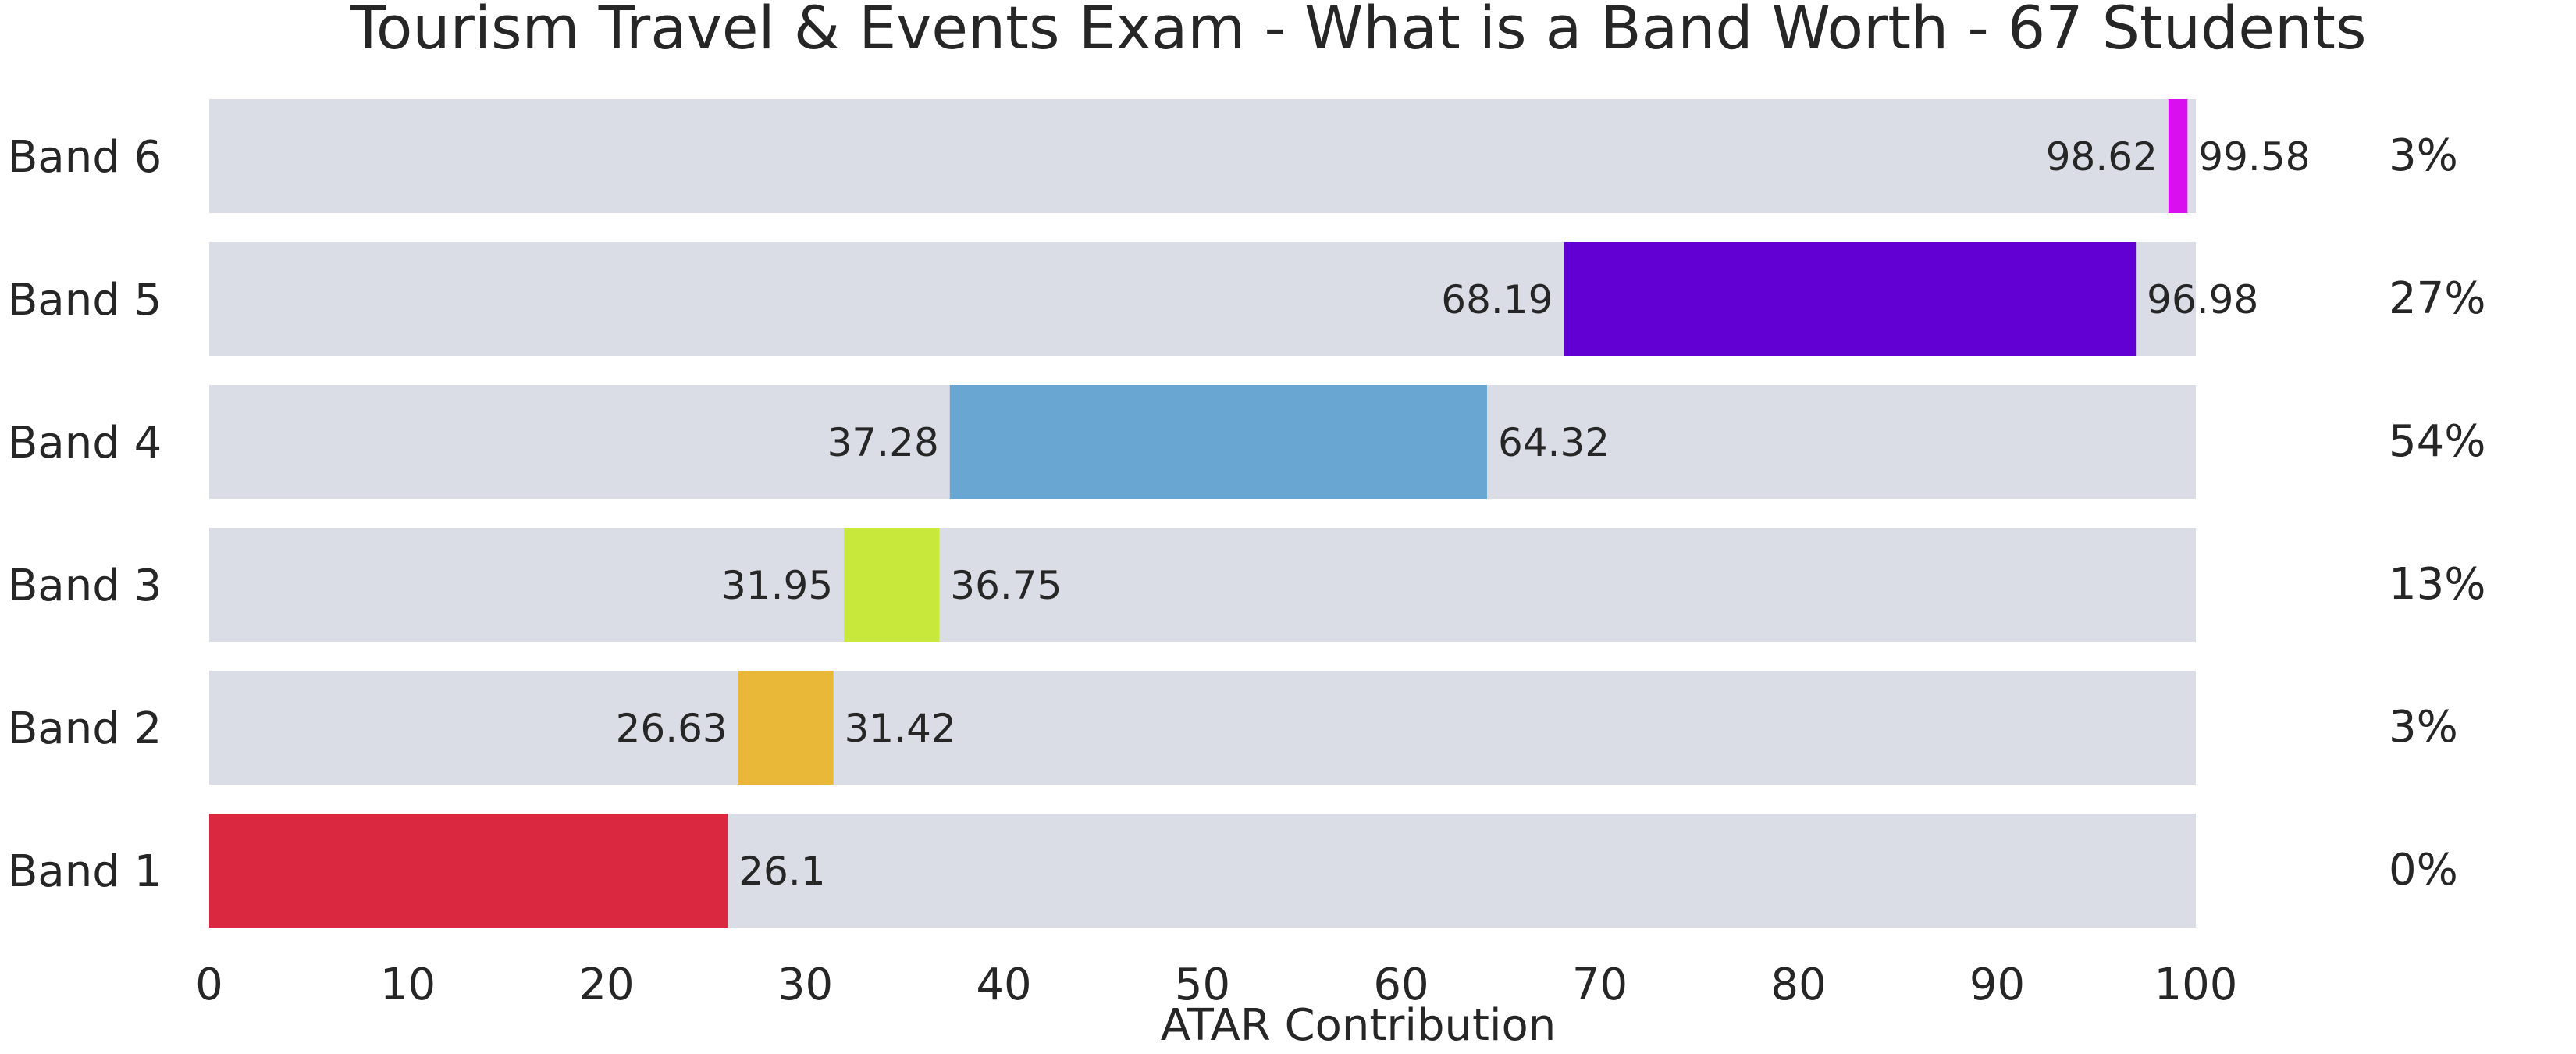  What do you see at coordinates (2102, 157) in the screenshot?
I see `start-value-label: 98.62` at bounding box center [2102, 157].